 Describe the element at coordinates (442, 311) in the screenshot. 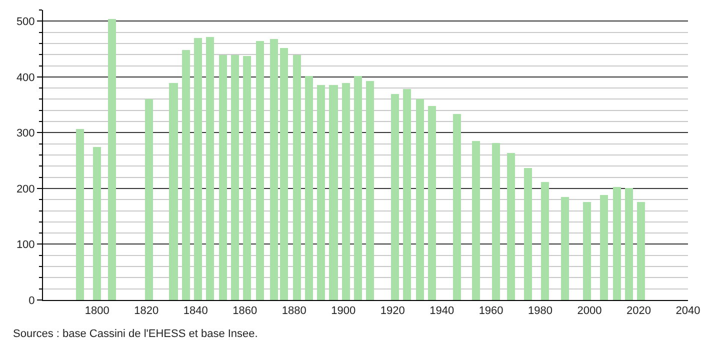

I see `x-tick-label: 1940` at that location.